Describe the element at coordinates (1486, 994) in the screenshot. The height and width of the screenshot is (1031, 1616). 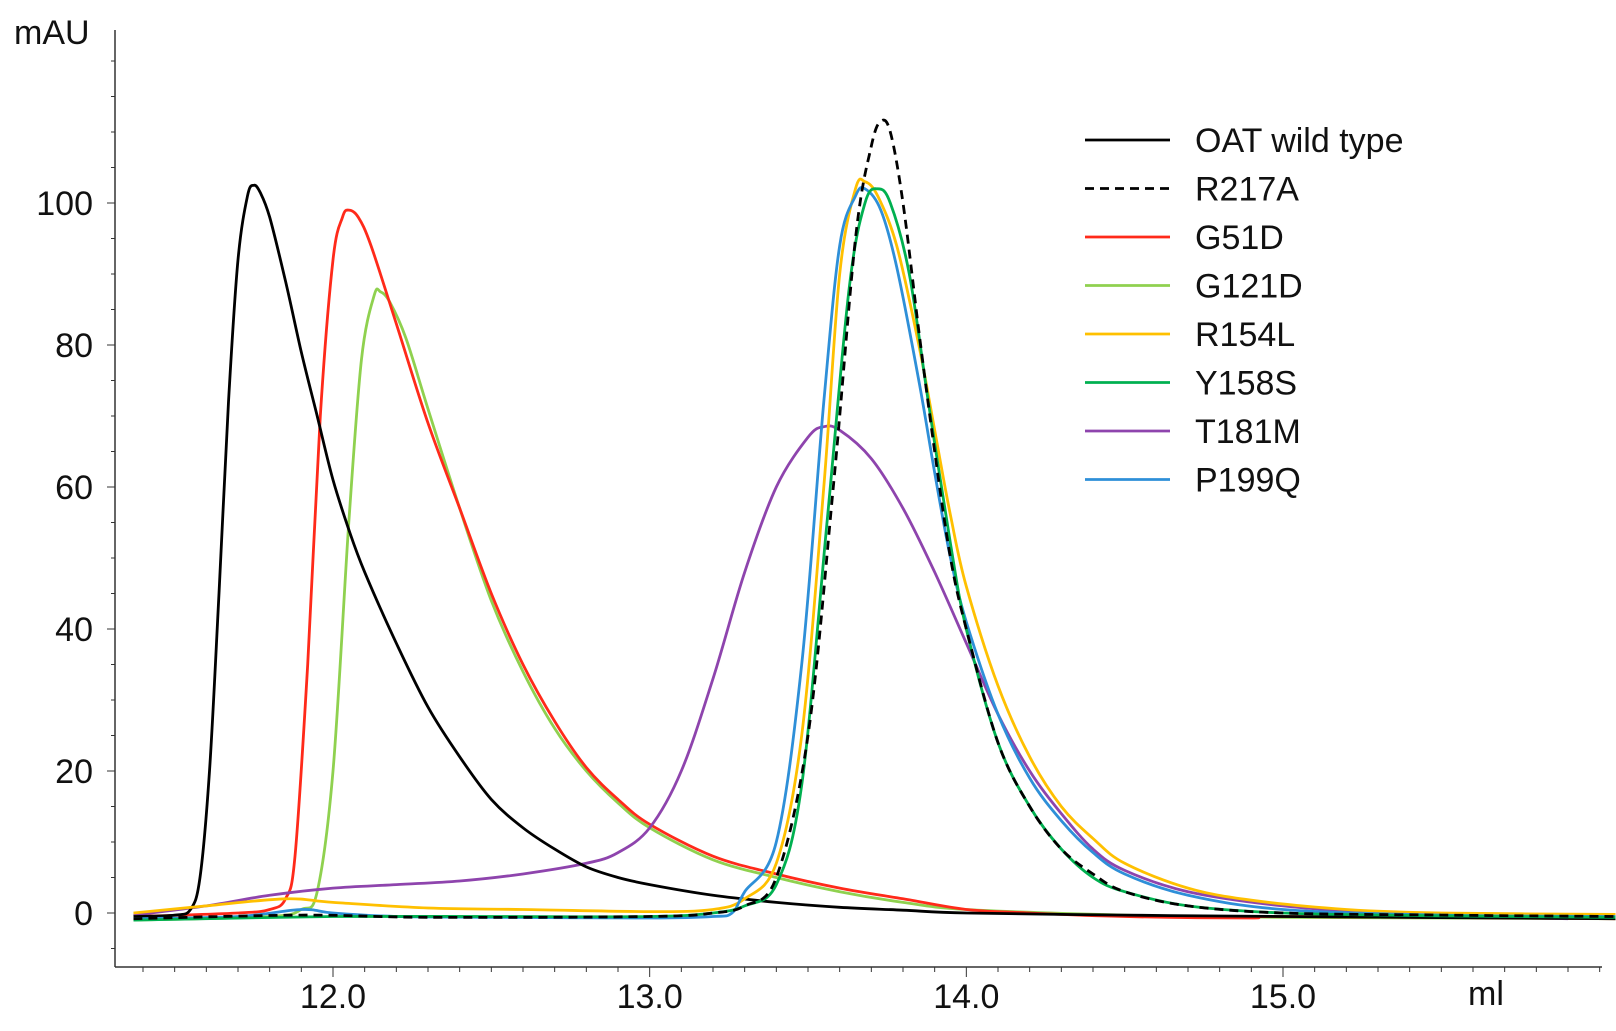
I see `x-axis-title: ml` at that location.